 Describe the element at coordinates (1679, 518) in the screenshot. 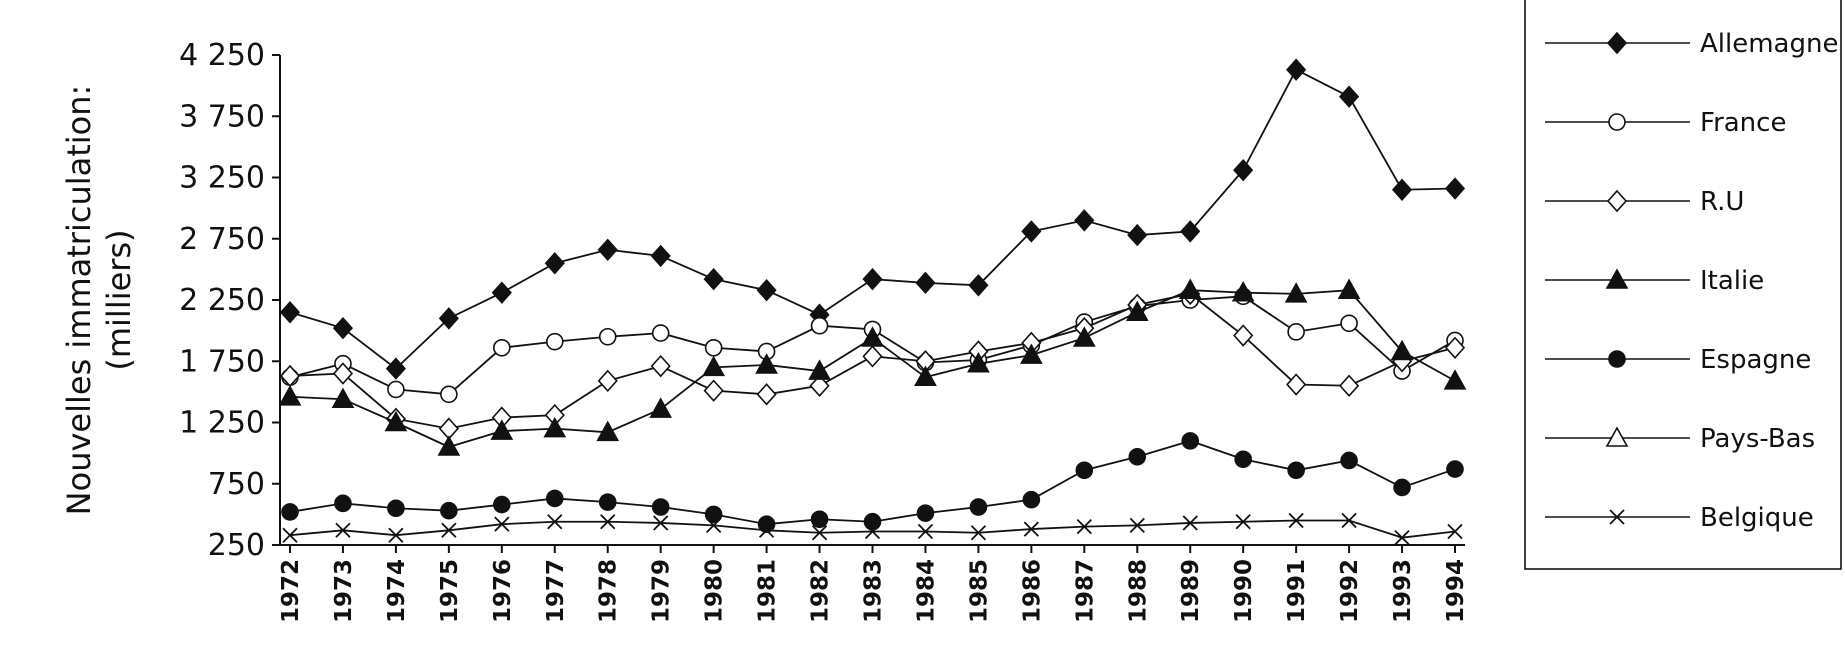

I see `legend-item: Belgique` at that location.